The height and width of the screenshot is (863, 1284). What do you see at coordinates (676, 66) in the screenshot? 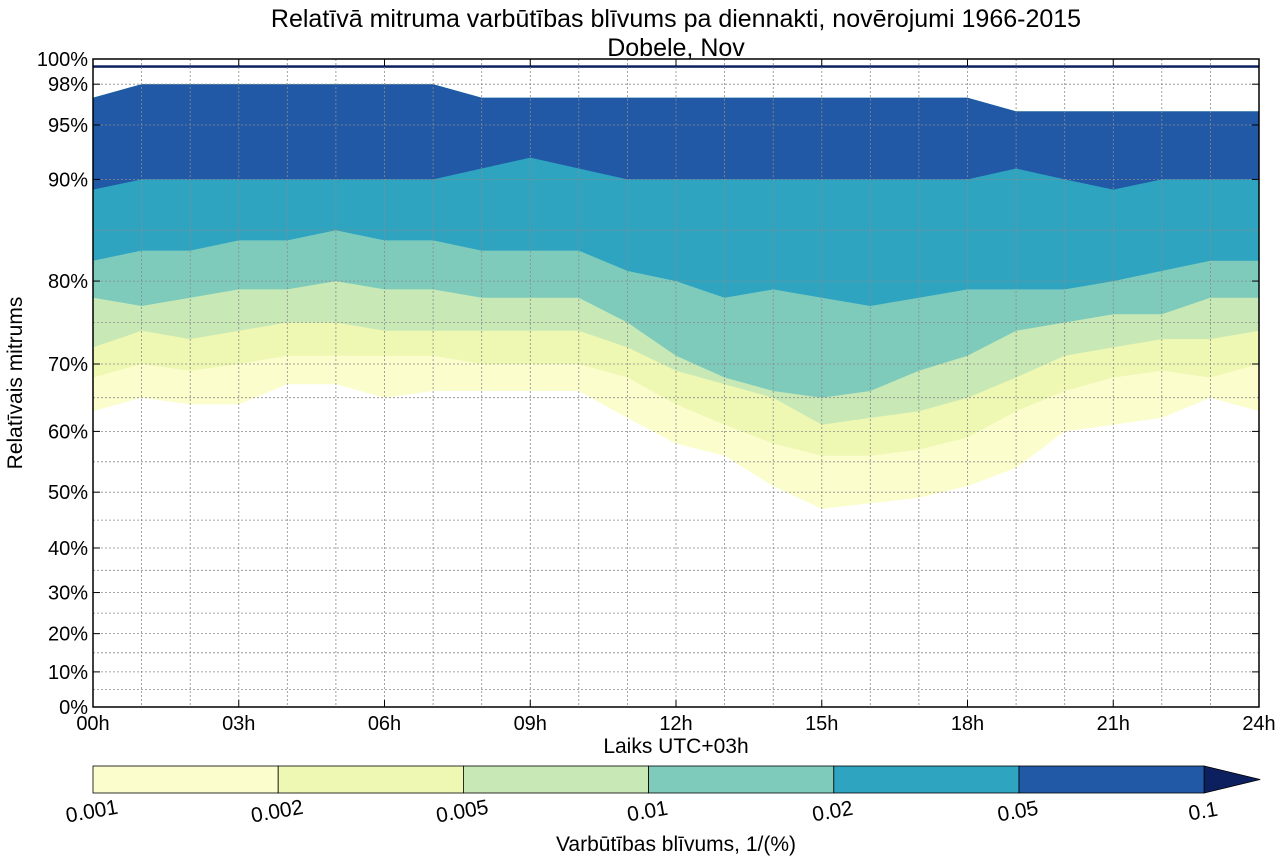
I see `contour-band-0.1` at bounding box center [676, 66].